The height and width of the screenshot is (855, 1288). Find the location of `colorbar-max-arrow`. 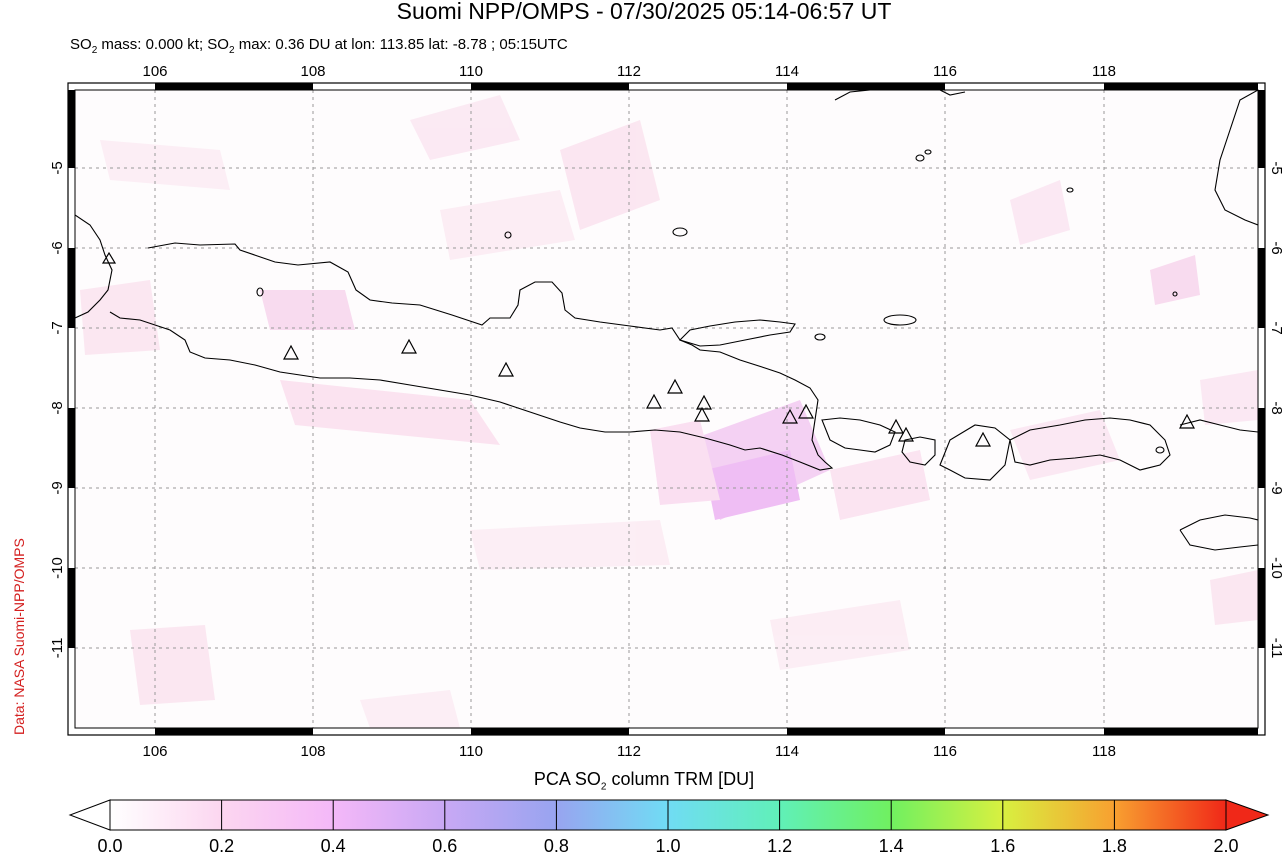

colorbar-max-arrow is located at coordinates (1247, 815).